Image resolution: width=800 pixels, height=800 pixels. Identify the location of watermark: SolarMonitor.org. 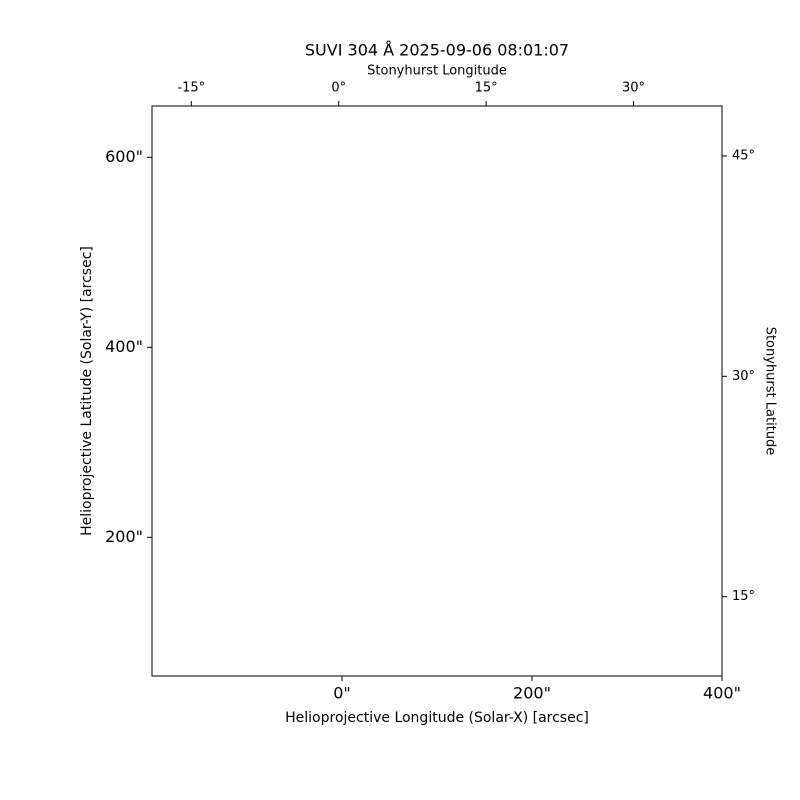
(616, 657).